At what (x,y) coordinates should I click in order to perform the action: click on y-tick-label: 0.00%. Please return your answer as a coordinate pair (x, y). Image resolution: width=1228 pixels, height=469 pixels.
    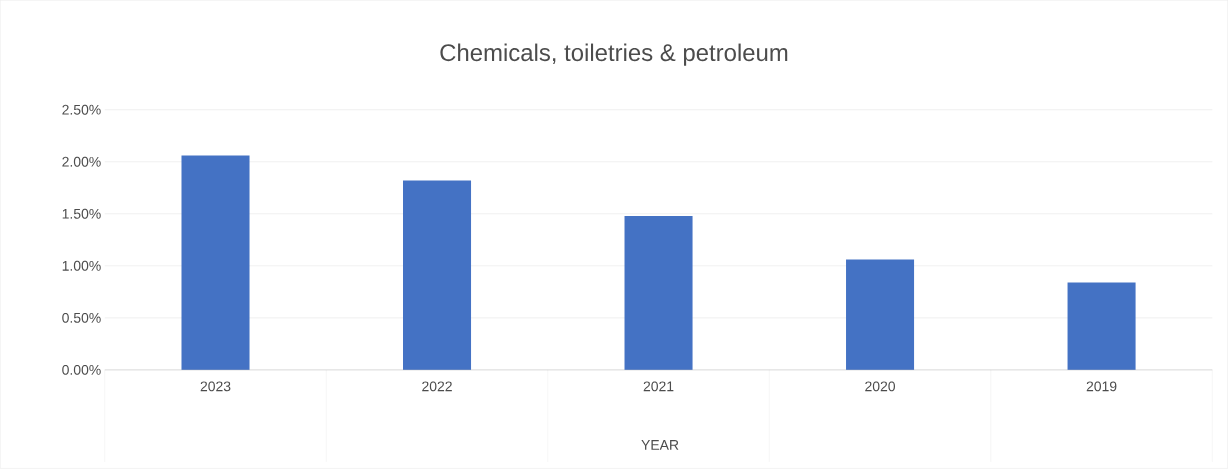
    Looking at the image, I should click on (81, 370).